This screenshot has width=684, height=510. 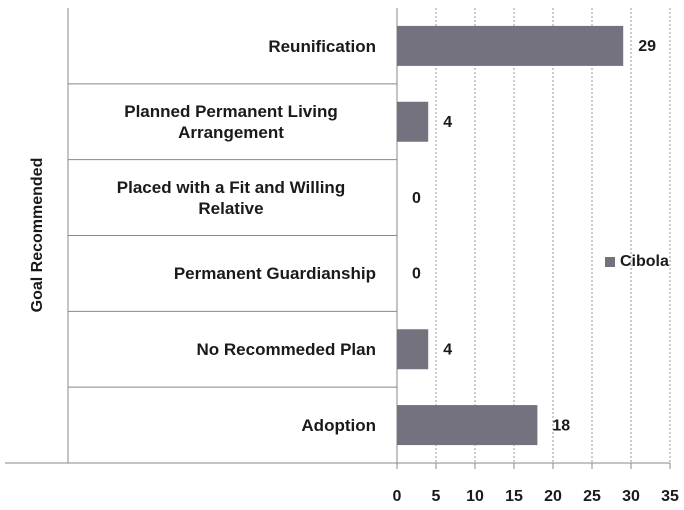 What do you see at coordinates (592, 496) in the screenshot?
I see `x-tick-label: 25` at bounding box center [592, 496].